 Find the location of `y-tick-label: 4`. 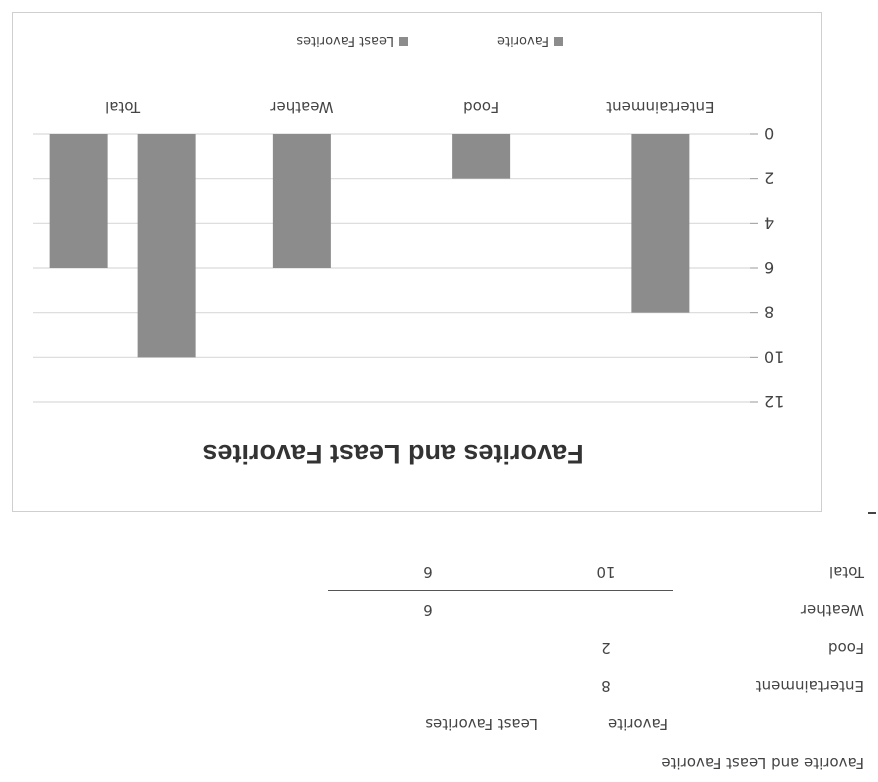

y-tick-label: 4 is located at coordinates (769, 222).